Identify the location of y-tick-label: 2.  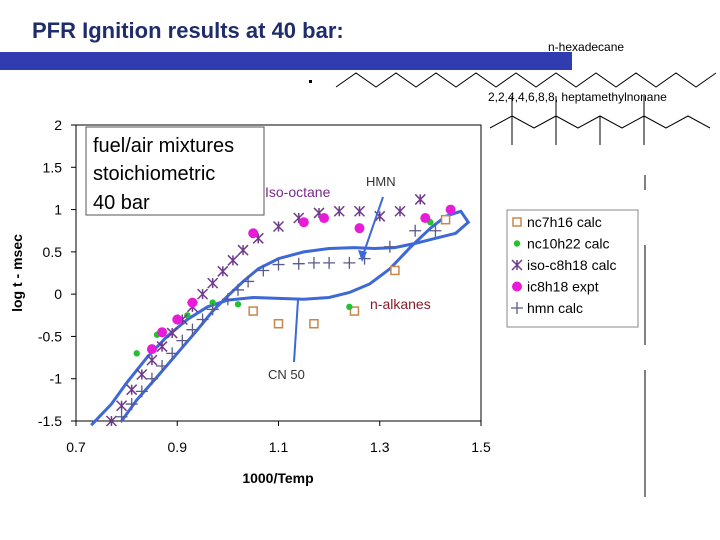
(58, 125).